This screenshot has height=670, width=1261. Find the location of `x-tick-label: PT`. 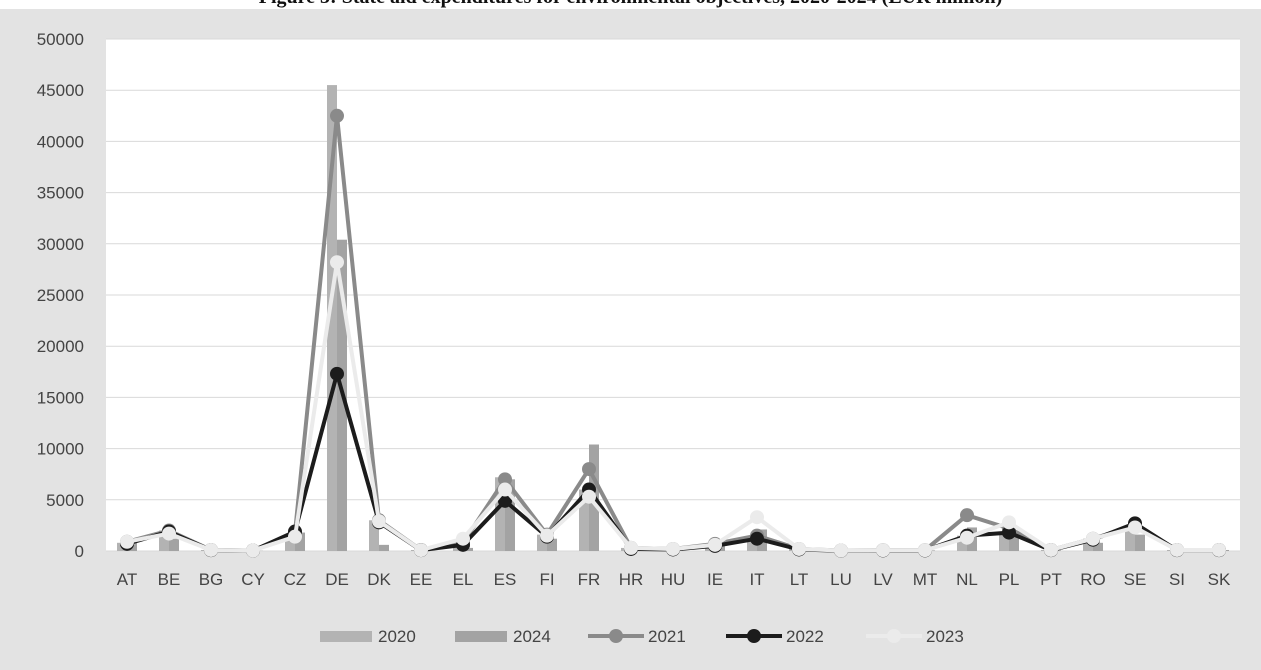

x-tick-label: PT is located at coordinates (1051, 579).